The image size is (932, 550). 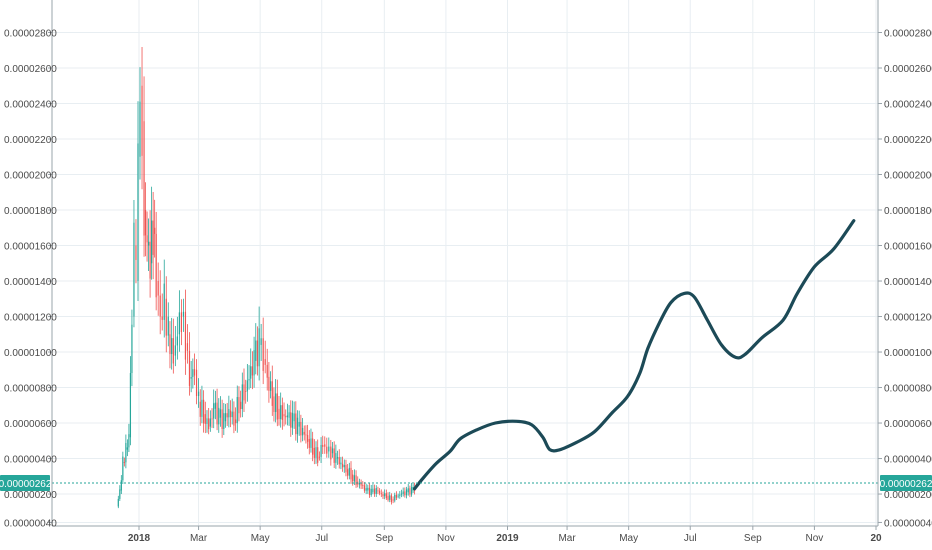 I want to click on y-tick-label-right: 0.00000600, so click(x=908, y=424).